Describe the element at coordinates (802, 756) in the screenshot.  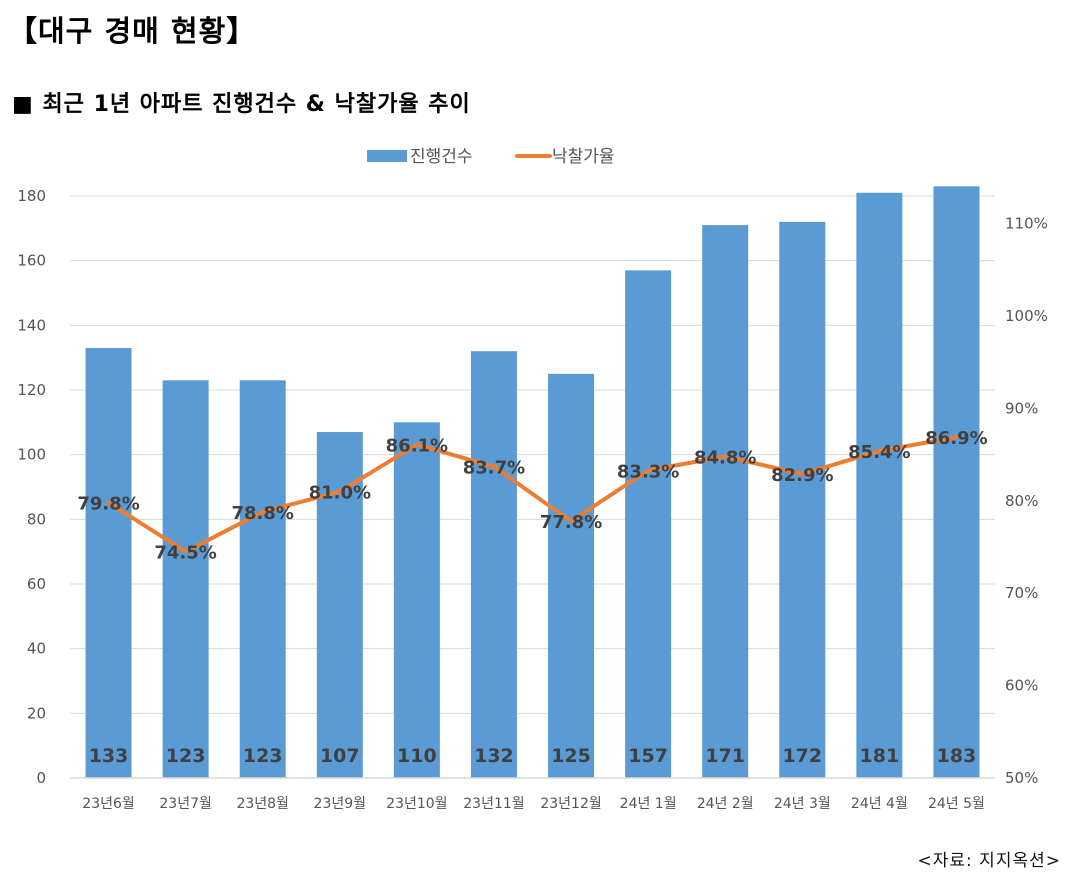
I see `bar-value-label: 172` at that location.